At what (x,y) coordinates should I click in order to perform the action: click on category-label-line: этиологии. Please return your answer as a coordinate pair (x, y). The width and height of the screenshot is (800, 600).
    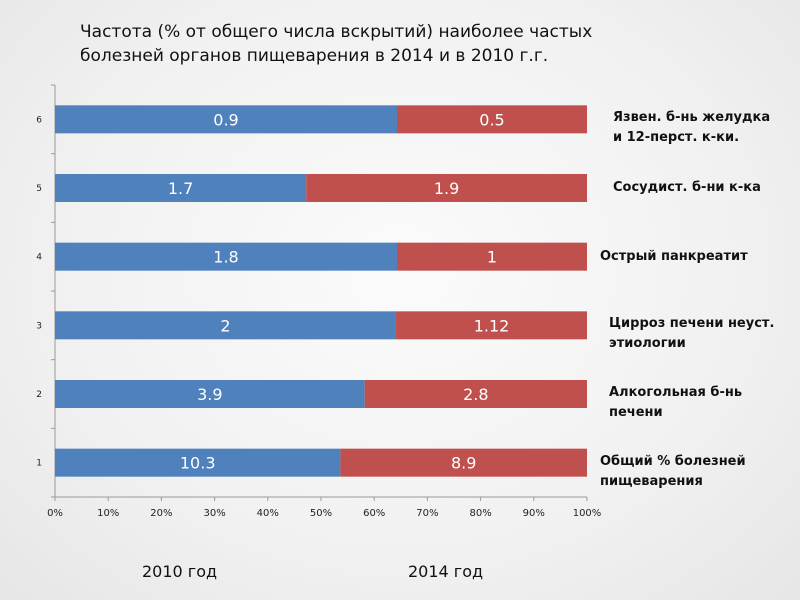
    Looking at the image, I should click on (647, 344).